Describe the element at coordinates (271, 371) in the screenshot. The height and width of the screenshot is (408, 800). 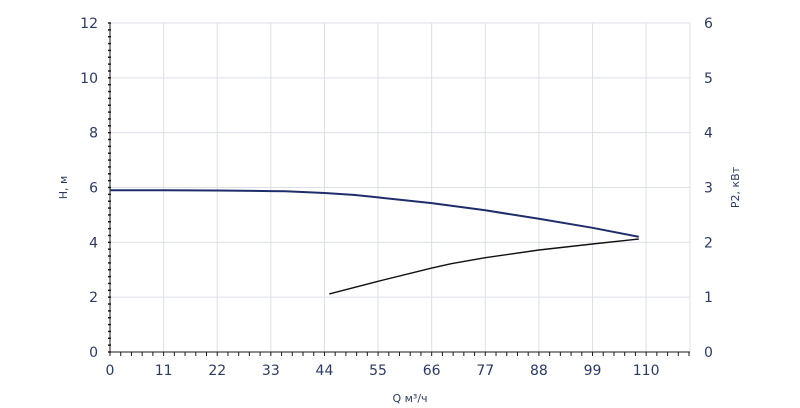
I see `x-tick-label: 33` at that location.